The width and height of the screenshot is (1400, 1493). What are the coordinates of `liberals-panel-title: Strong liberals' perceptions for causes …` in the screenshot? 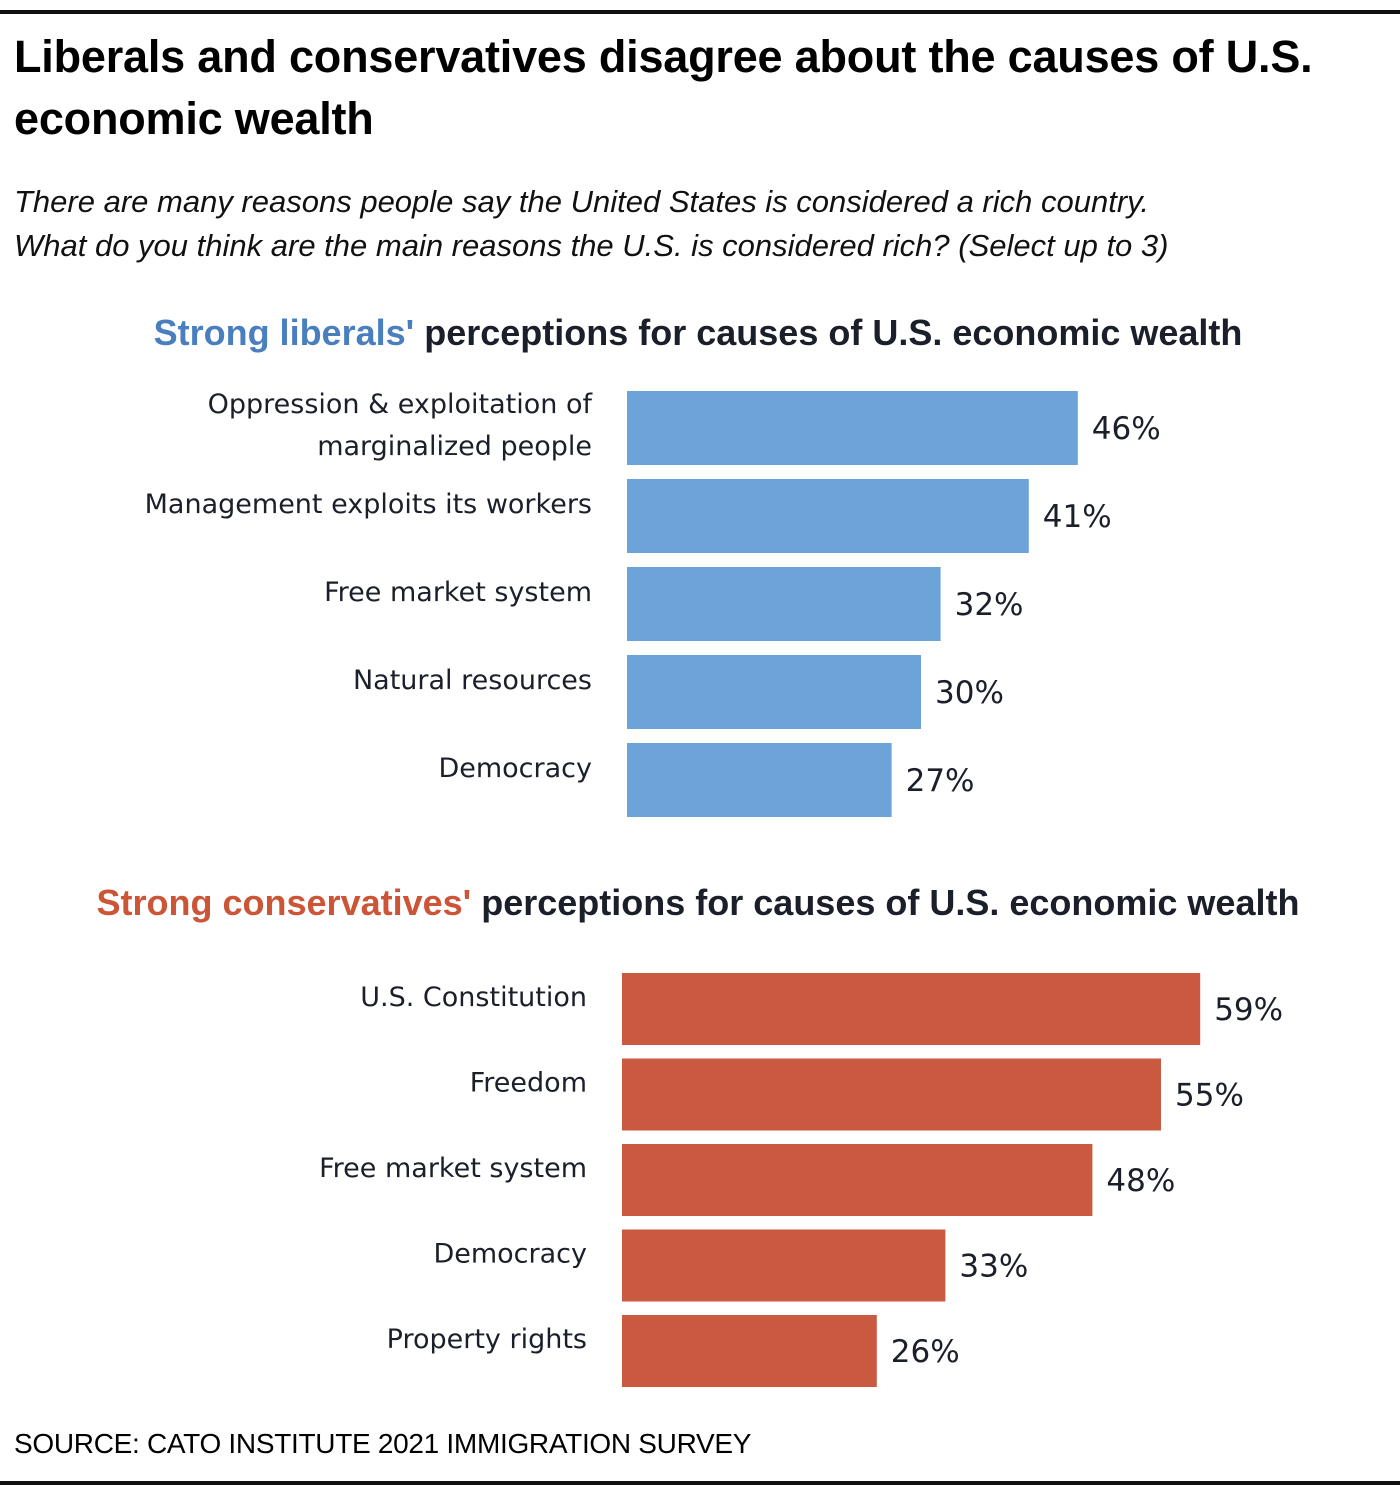 It's located at (699, 333).